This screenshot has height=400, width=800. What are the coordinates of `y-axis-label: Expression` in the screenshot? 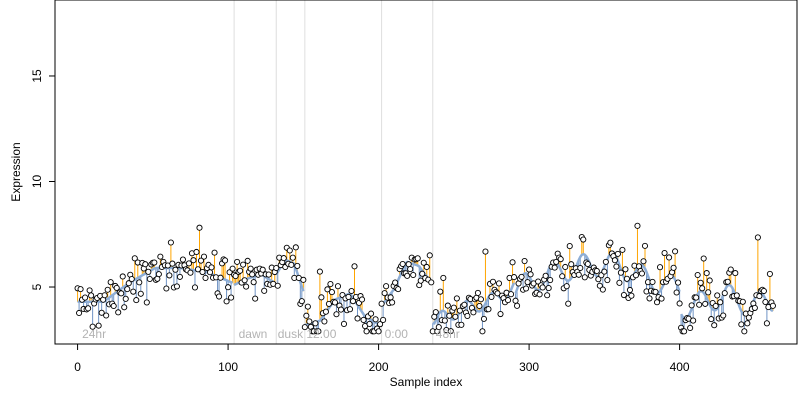 It's located at (16, 171).